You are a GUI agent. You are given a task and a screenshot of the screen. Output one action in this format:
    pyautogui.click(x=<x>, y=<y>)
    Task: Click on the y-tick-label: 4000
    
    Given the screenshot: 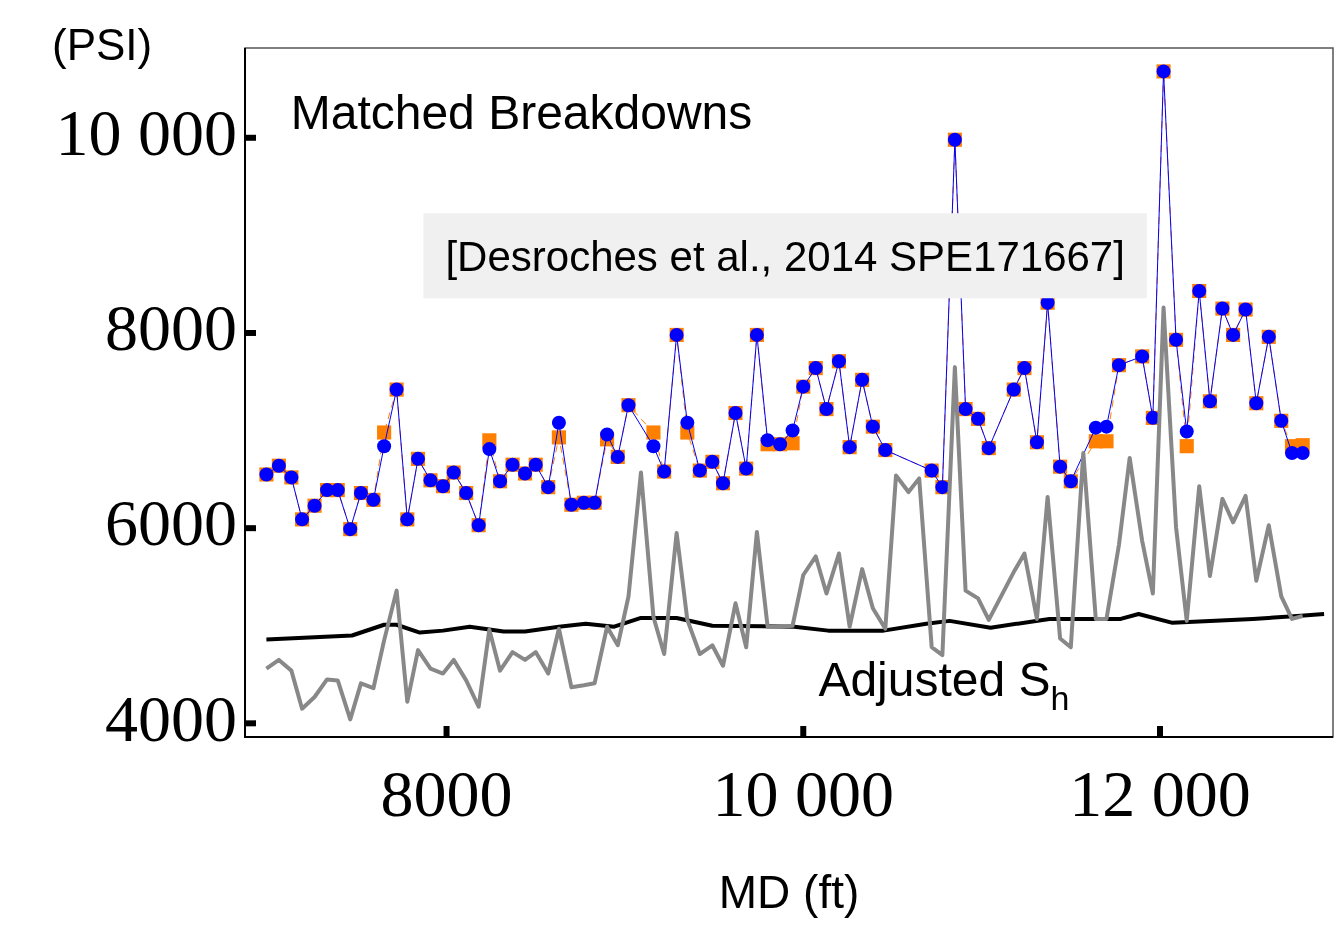 What is the action you would take?
    pyautogui.click(x=171, y=718)
    